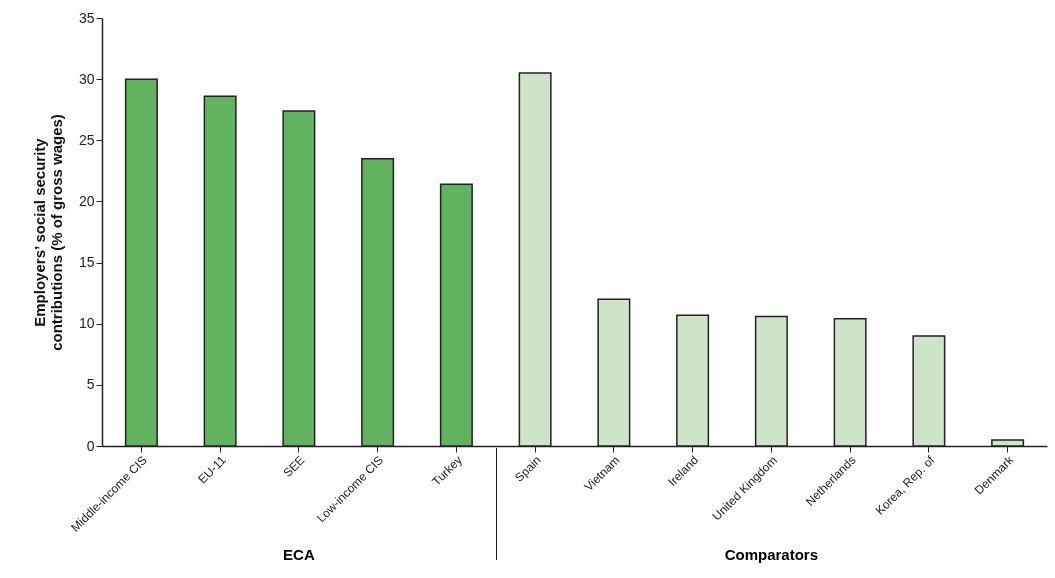  What do you see at coordinates (86, 78) in the screenshot?
I see `y-tick-label: 30` at bounding box center [86, 78].